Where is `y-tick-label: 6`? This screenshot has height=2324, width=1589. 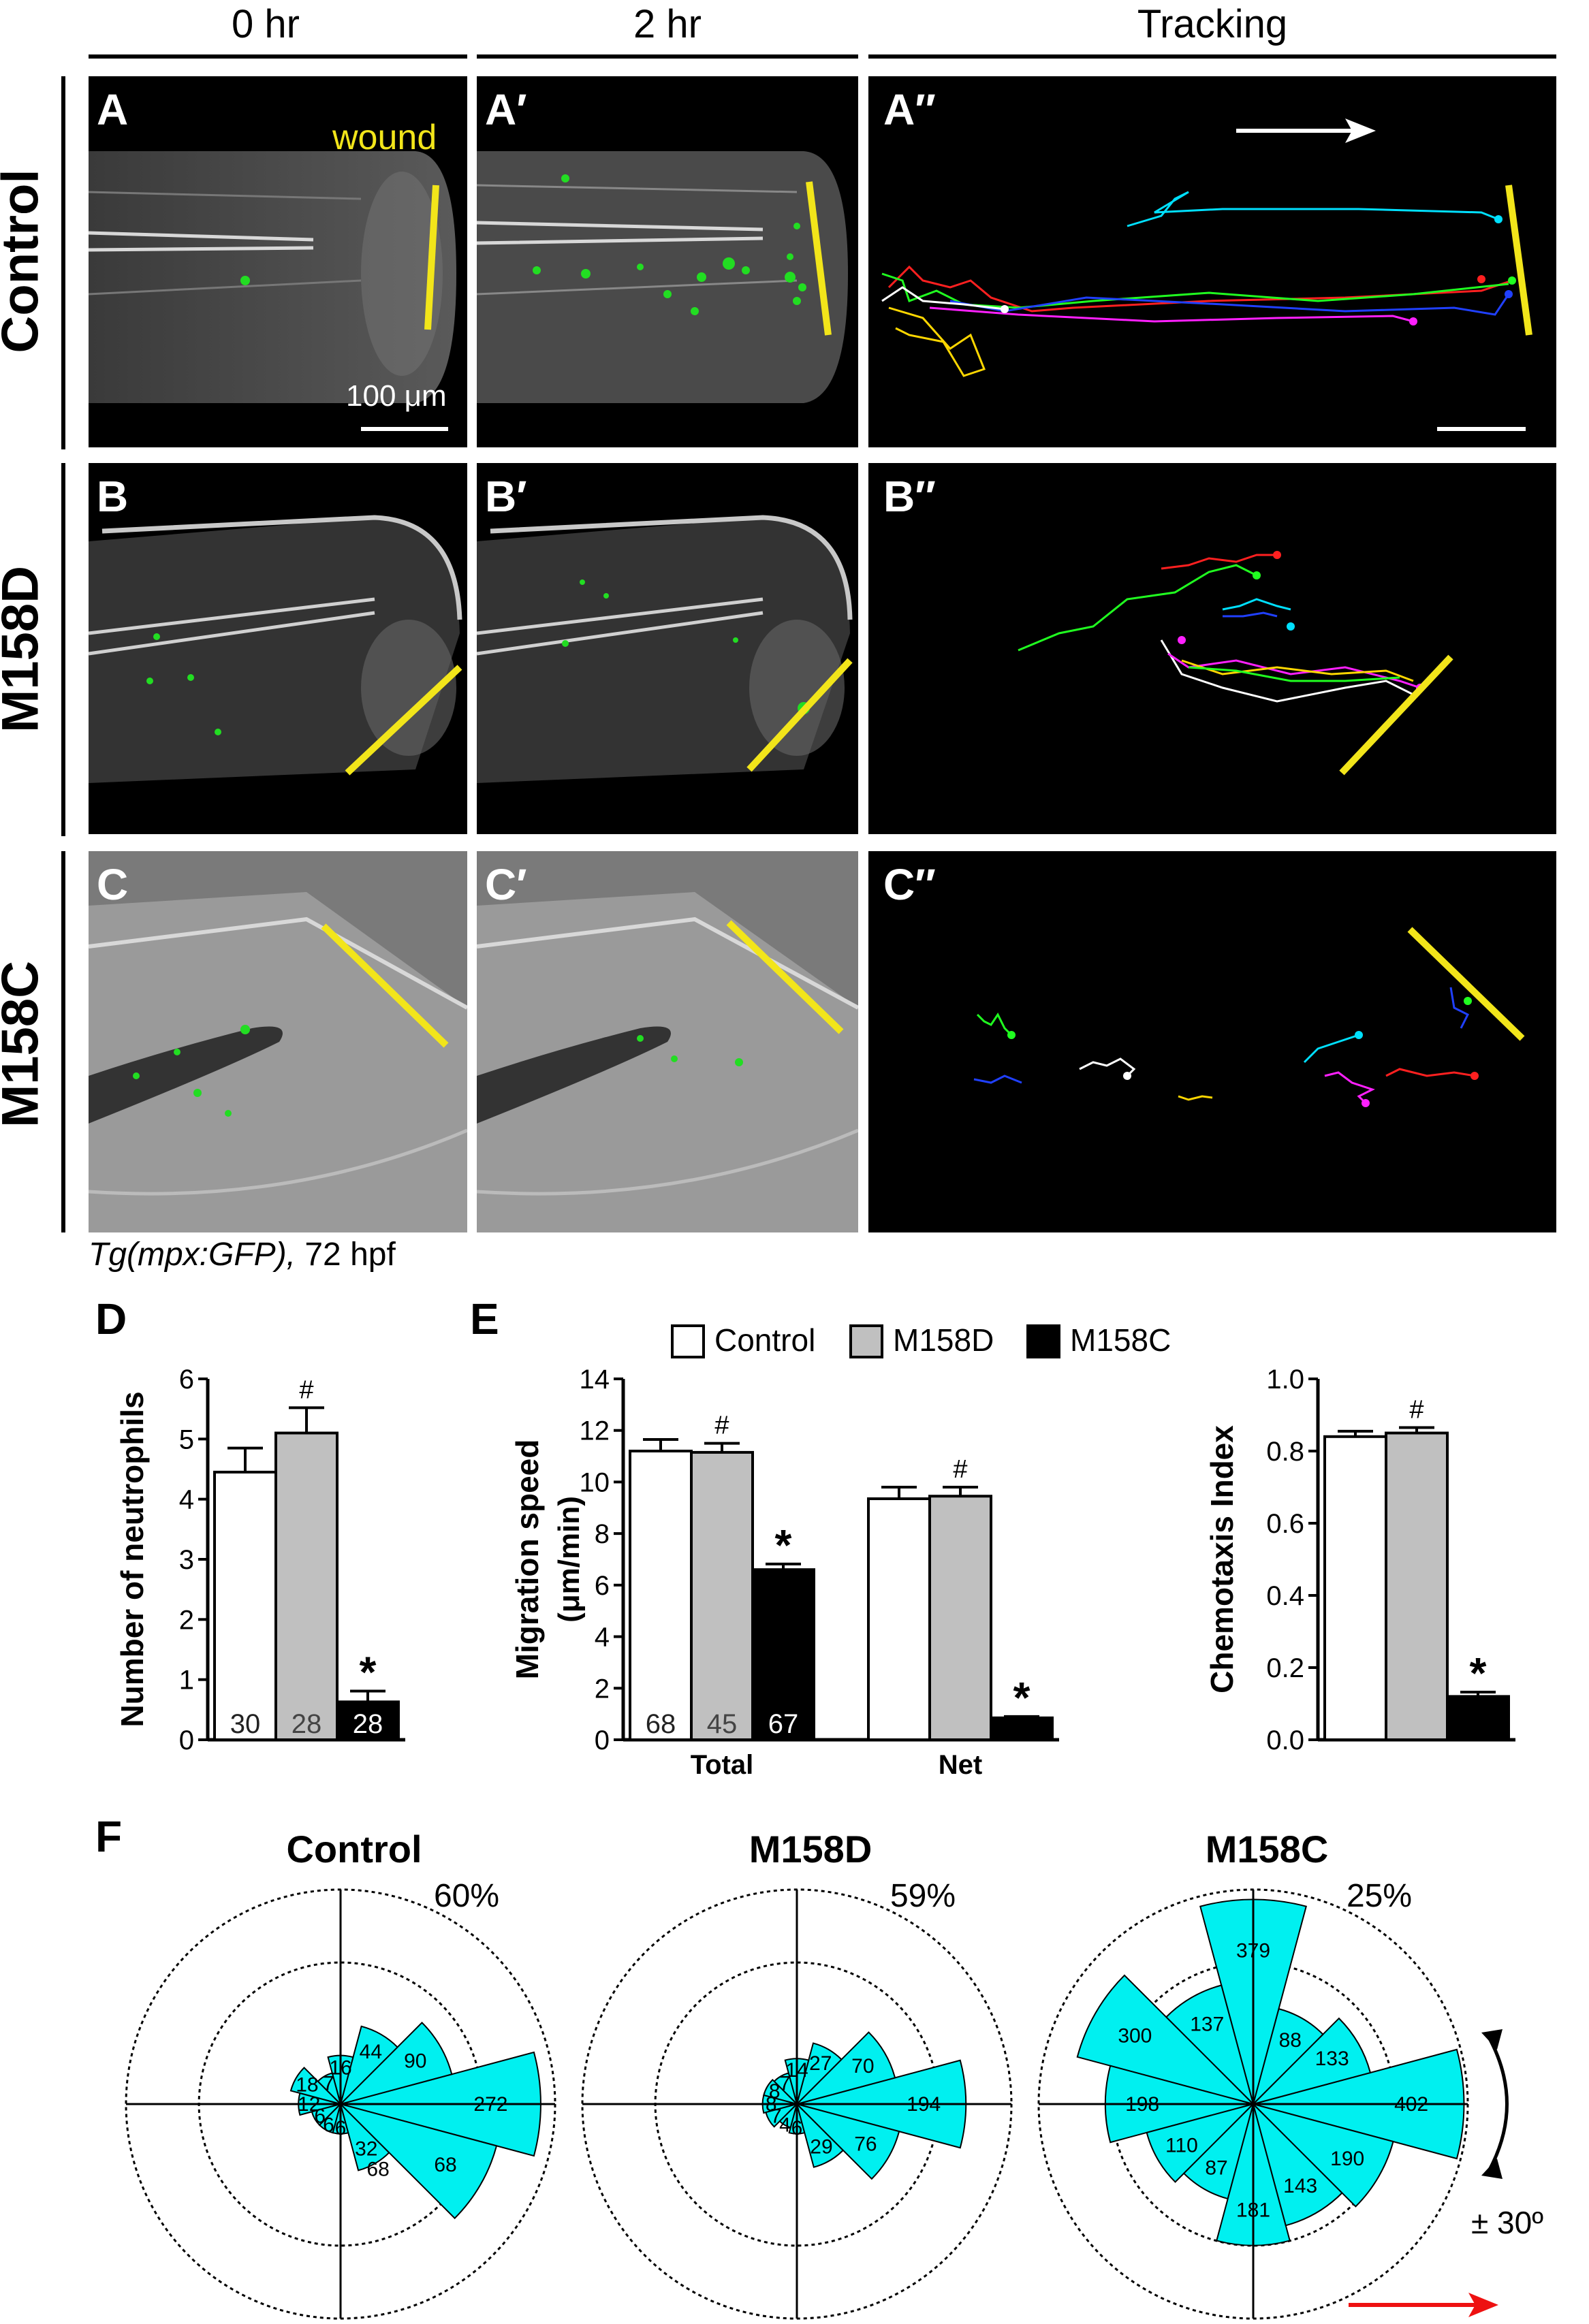
y-tick-label: 6 is located at coordinates (602, 1586).